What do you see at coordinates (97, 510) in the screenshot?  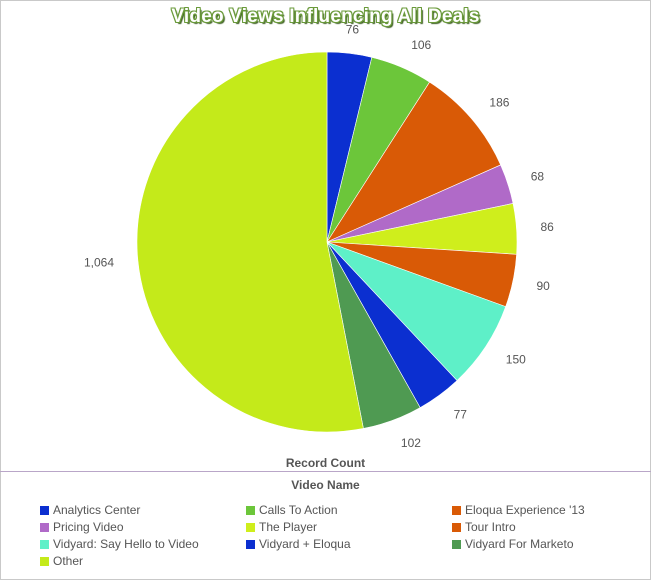 I see `legend-label: Analytics Center` at bounding box center [97, 510].